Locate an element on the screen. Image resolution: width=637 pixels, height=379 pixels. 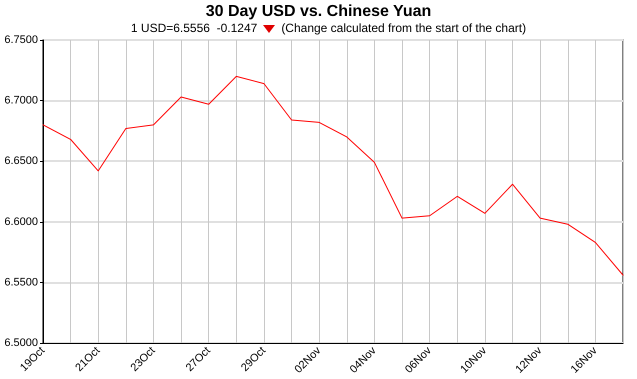
y-tick-label: 6.6500 is located at coordinates (21, 161).